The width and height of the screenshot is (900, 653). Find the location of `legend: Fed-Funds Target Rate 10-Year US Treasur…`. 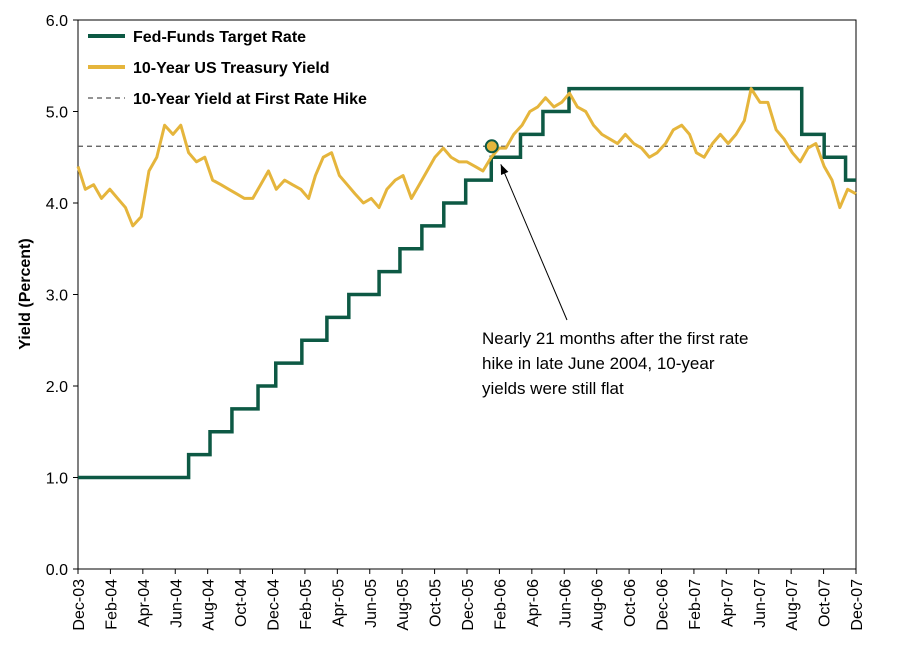

legend: Fed-Funds Target Rate 10-Year US Treasur… is located at coordinates (227, 68).